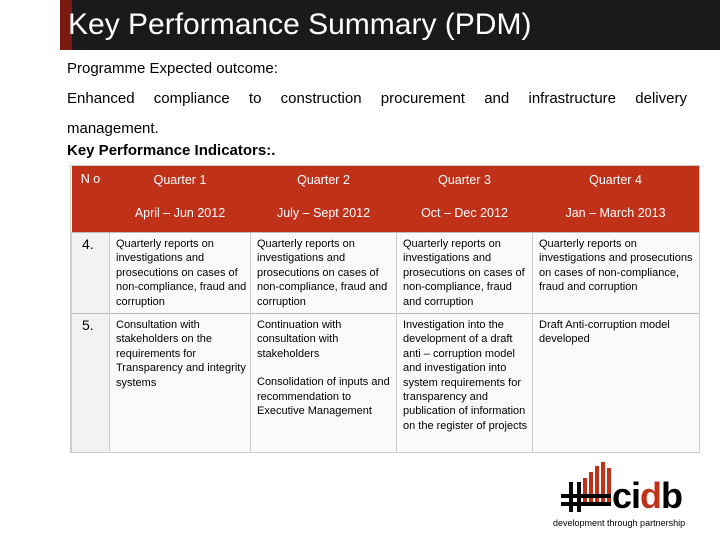 The width and height of the screenshot is (720, 540). Describe the element at coordinates (90, 382) in the screenshot. I see `row-number: 5.` at that location.